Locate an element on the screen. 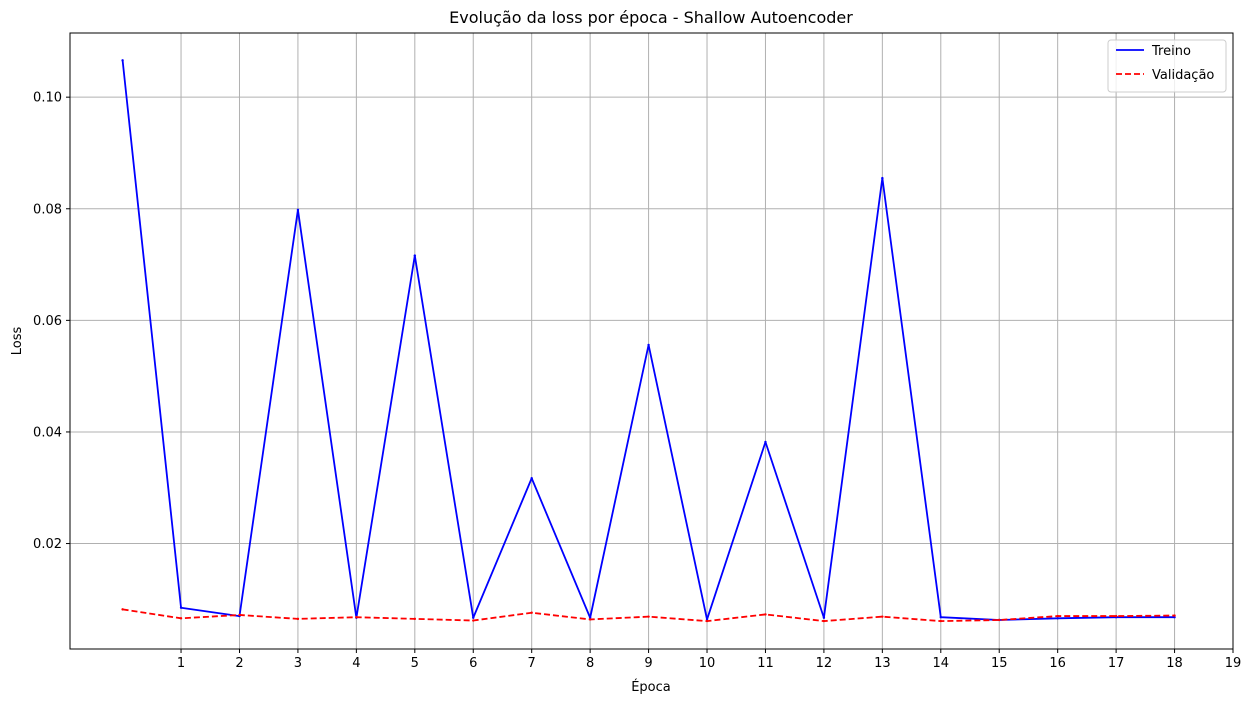  x-tick-label: 2 is located at coordinates (239, 663).